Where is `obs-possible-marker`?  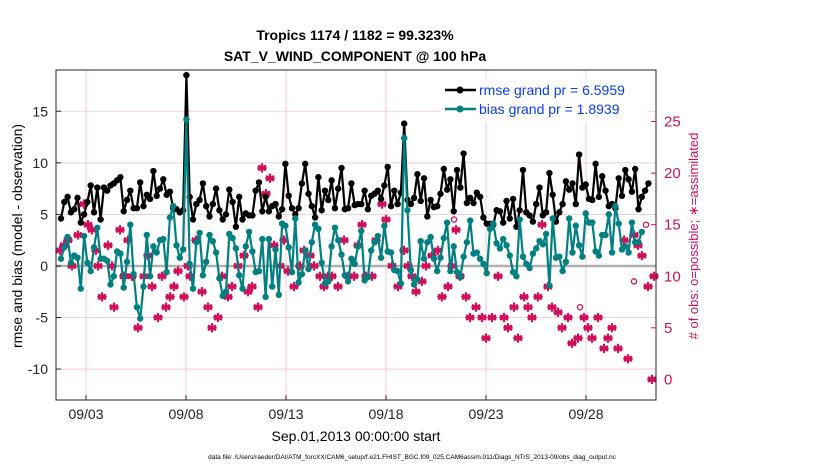 obs-possible-marker is located at coordinates (454, 219).